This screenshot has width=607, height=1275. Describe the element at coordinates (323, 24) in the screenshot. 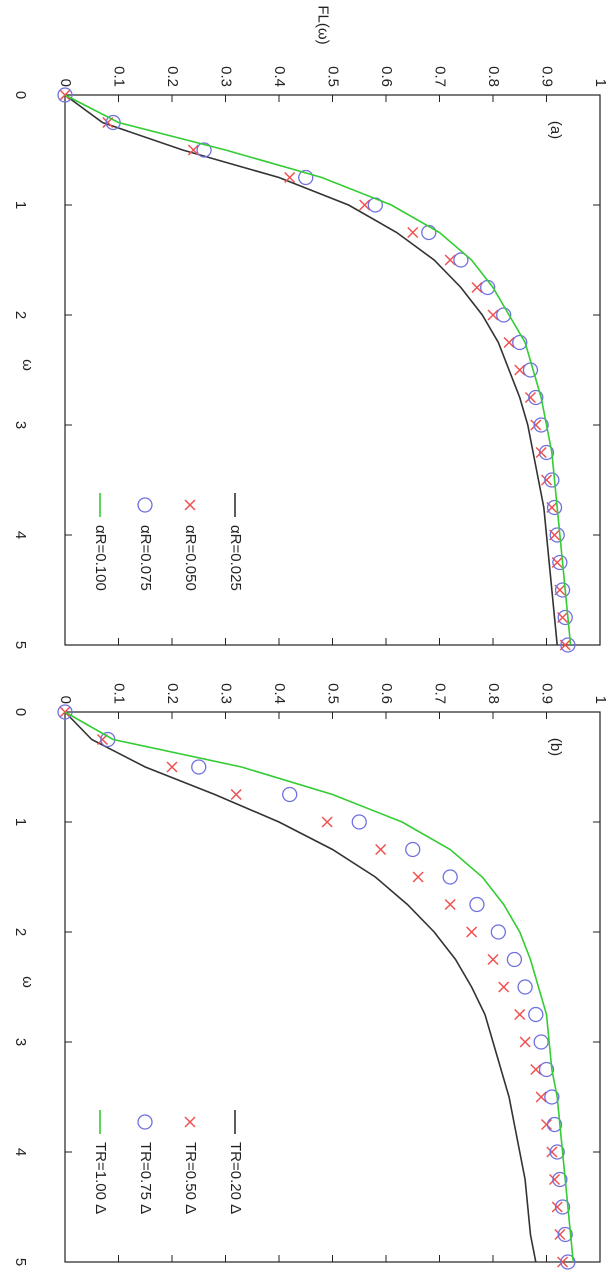

I see `y-axis-title: FL(ω)` at that location.